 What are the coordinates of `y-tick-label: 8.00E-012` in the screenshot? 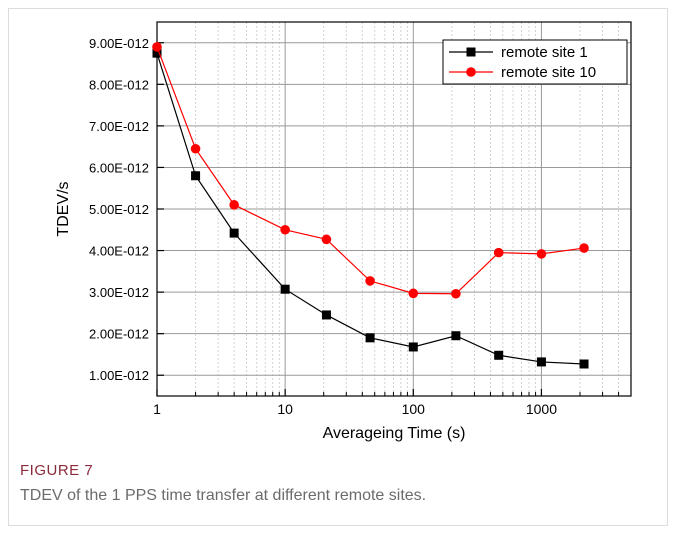 It's located at (119, 84).